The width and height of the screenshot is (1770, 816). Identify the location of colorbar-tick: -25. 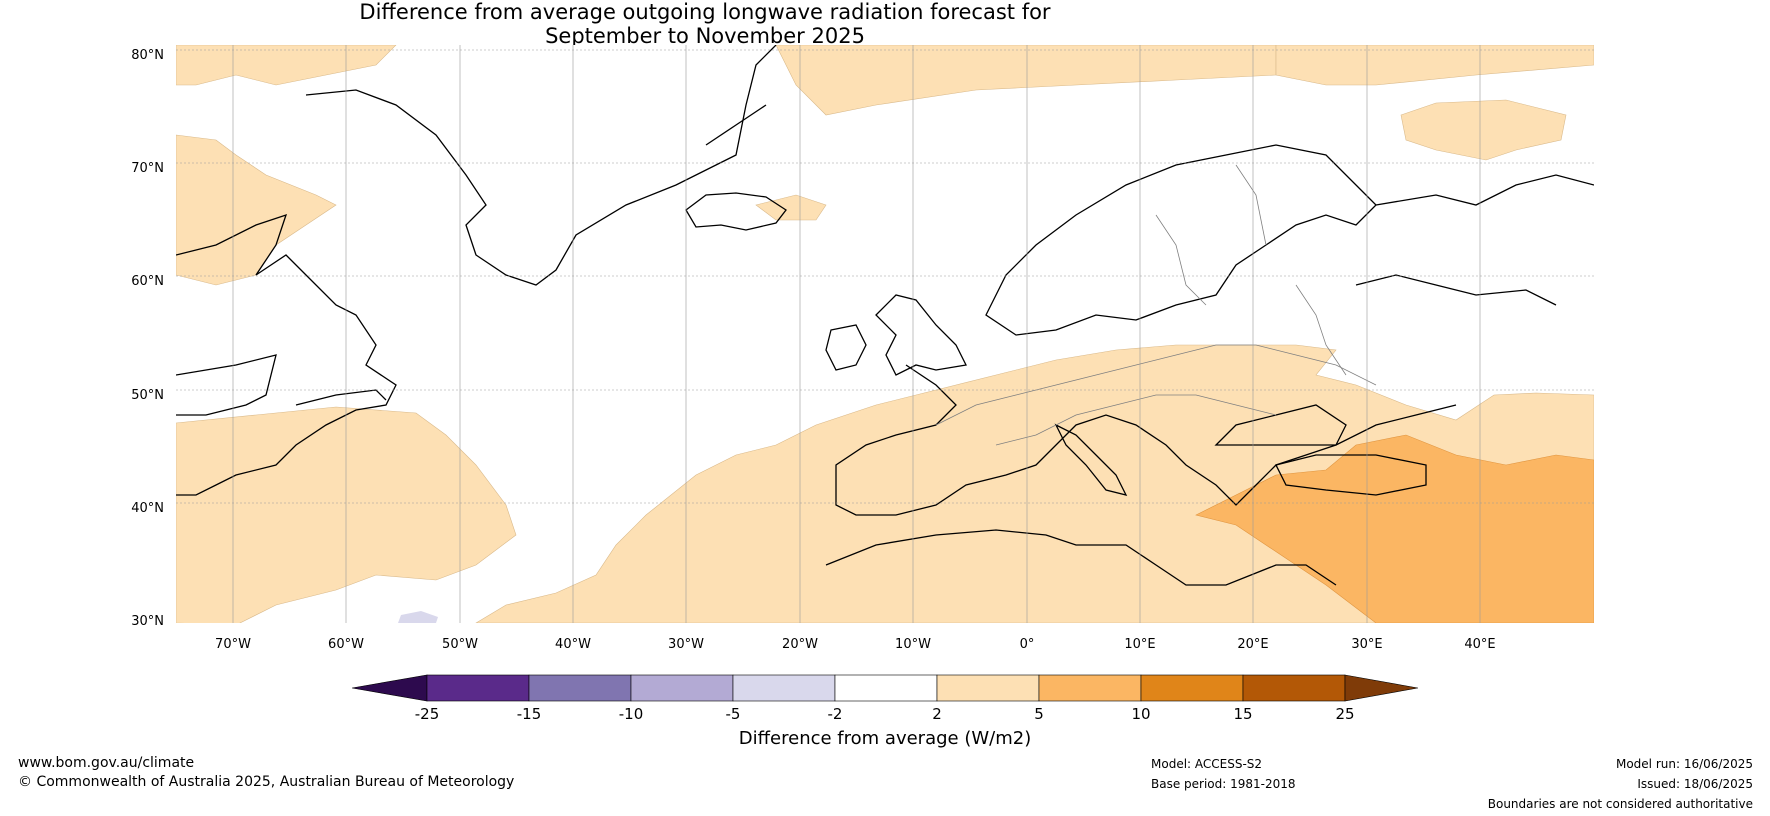
(427, 714).